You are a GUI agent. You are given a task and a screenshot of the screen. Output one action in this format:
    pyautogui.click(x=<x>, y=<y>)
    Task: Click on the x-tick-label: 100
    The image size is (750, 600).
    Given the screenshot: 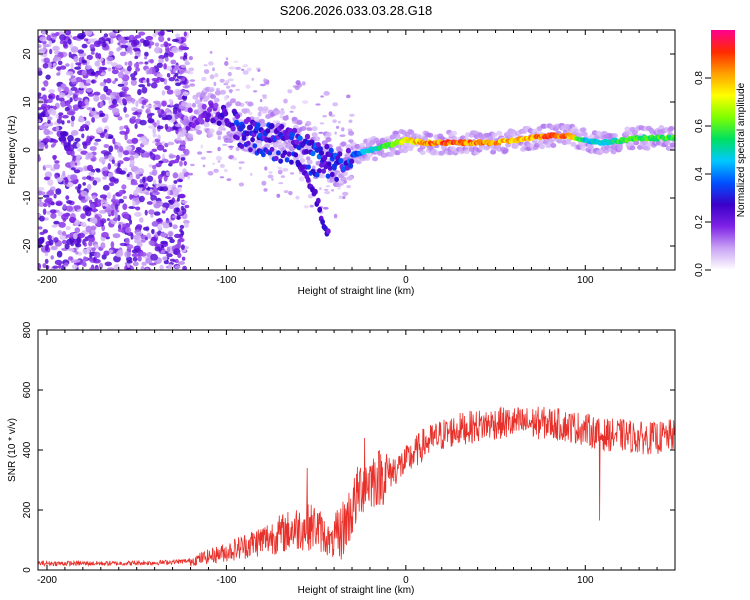 What is the action you would take?
    pyautogui.click(x=585, y=280)
    